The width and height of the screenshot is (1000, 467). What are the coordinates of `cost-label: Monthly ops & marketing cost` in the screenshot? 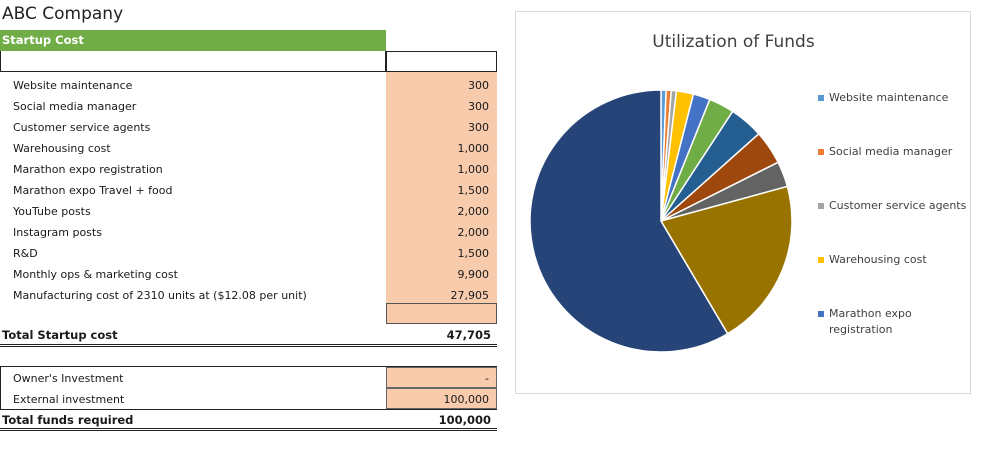 It's located at (95, 274).